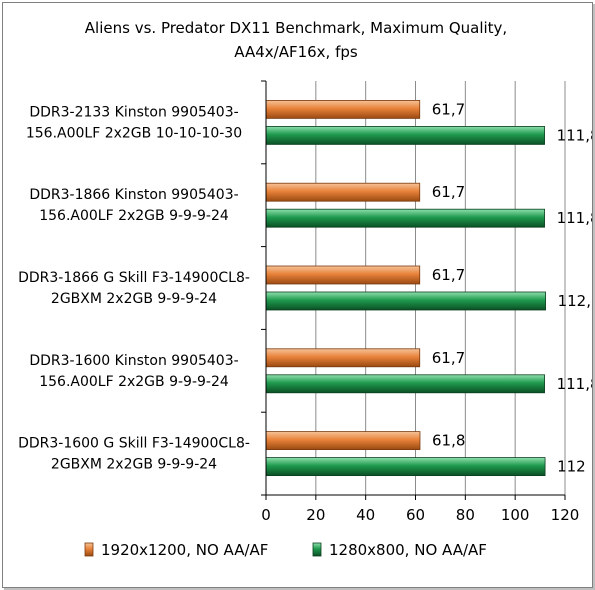  What do you see at coordinates (571, 467) in the screenshot?
I see `data-label: 112` at bounding box center [571, 467].